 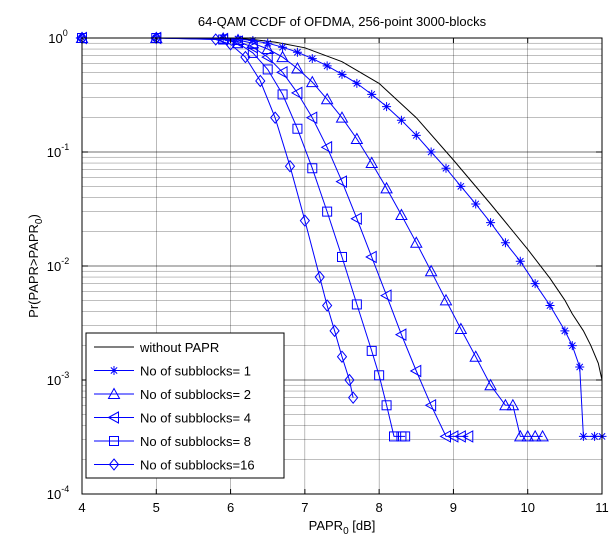 I want to click on x-tick-label: 4, so click(x=81, y=507).